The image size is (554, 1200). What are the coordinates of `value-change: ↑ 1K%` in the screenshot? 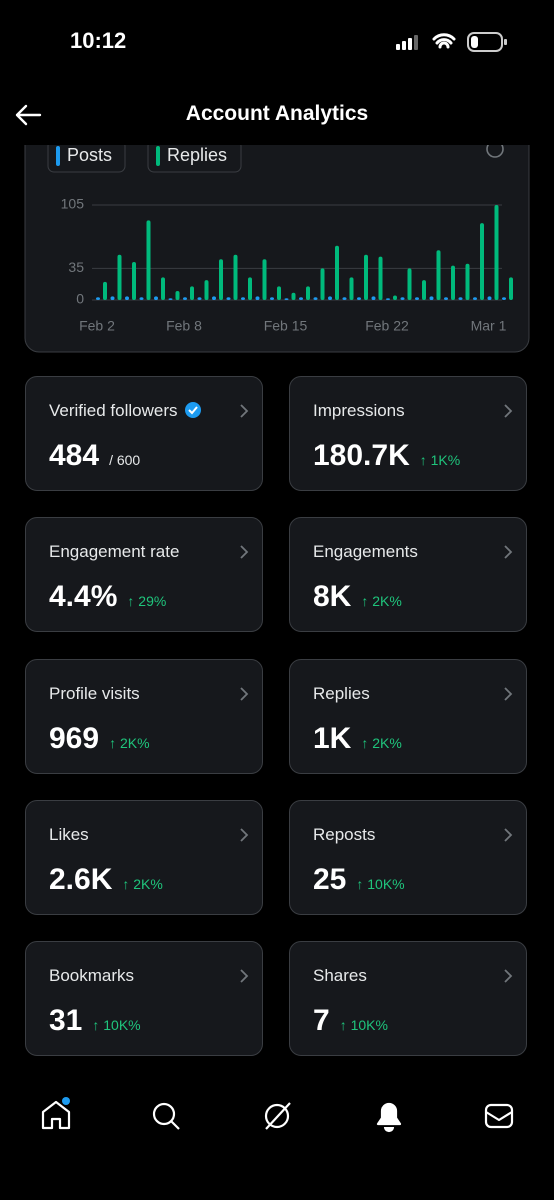 It's located at (440, 460).